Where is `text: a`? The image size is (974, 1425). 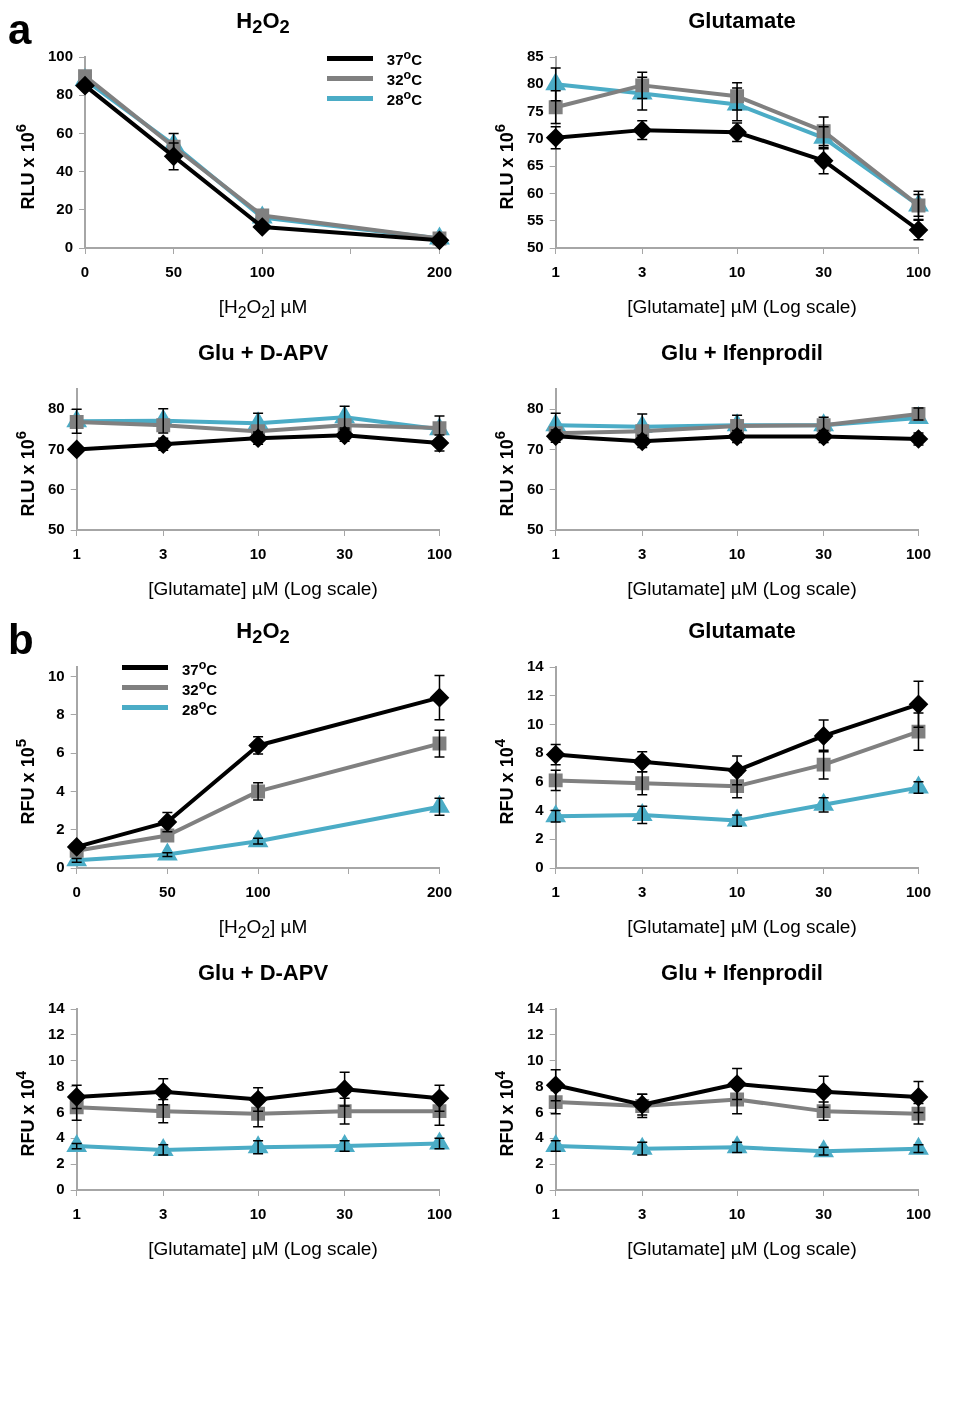
text: a is located at coordinates (20, 29).